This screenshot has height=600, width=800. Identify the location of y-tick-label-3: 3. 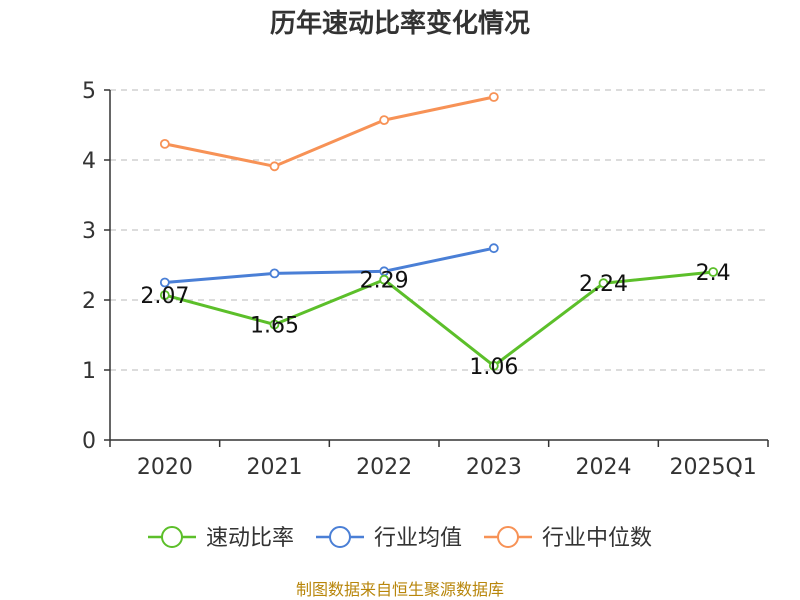
(89, 231).